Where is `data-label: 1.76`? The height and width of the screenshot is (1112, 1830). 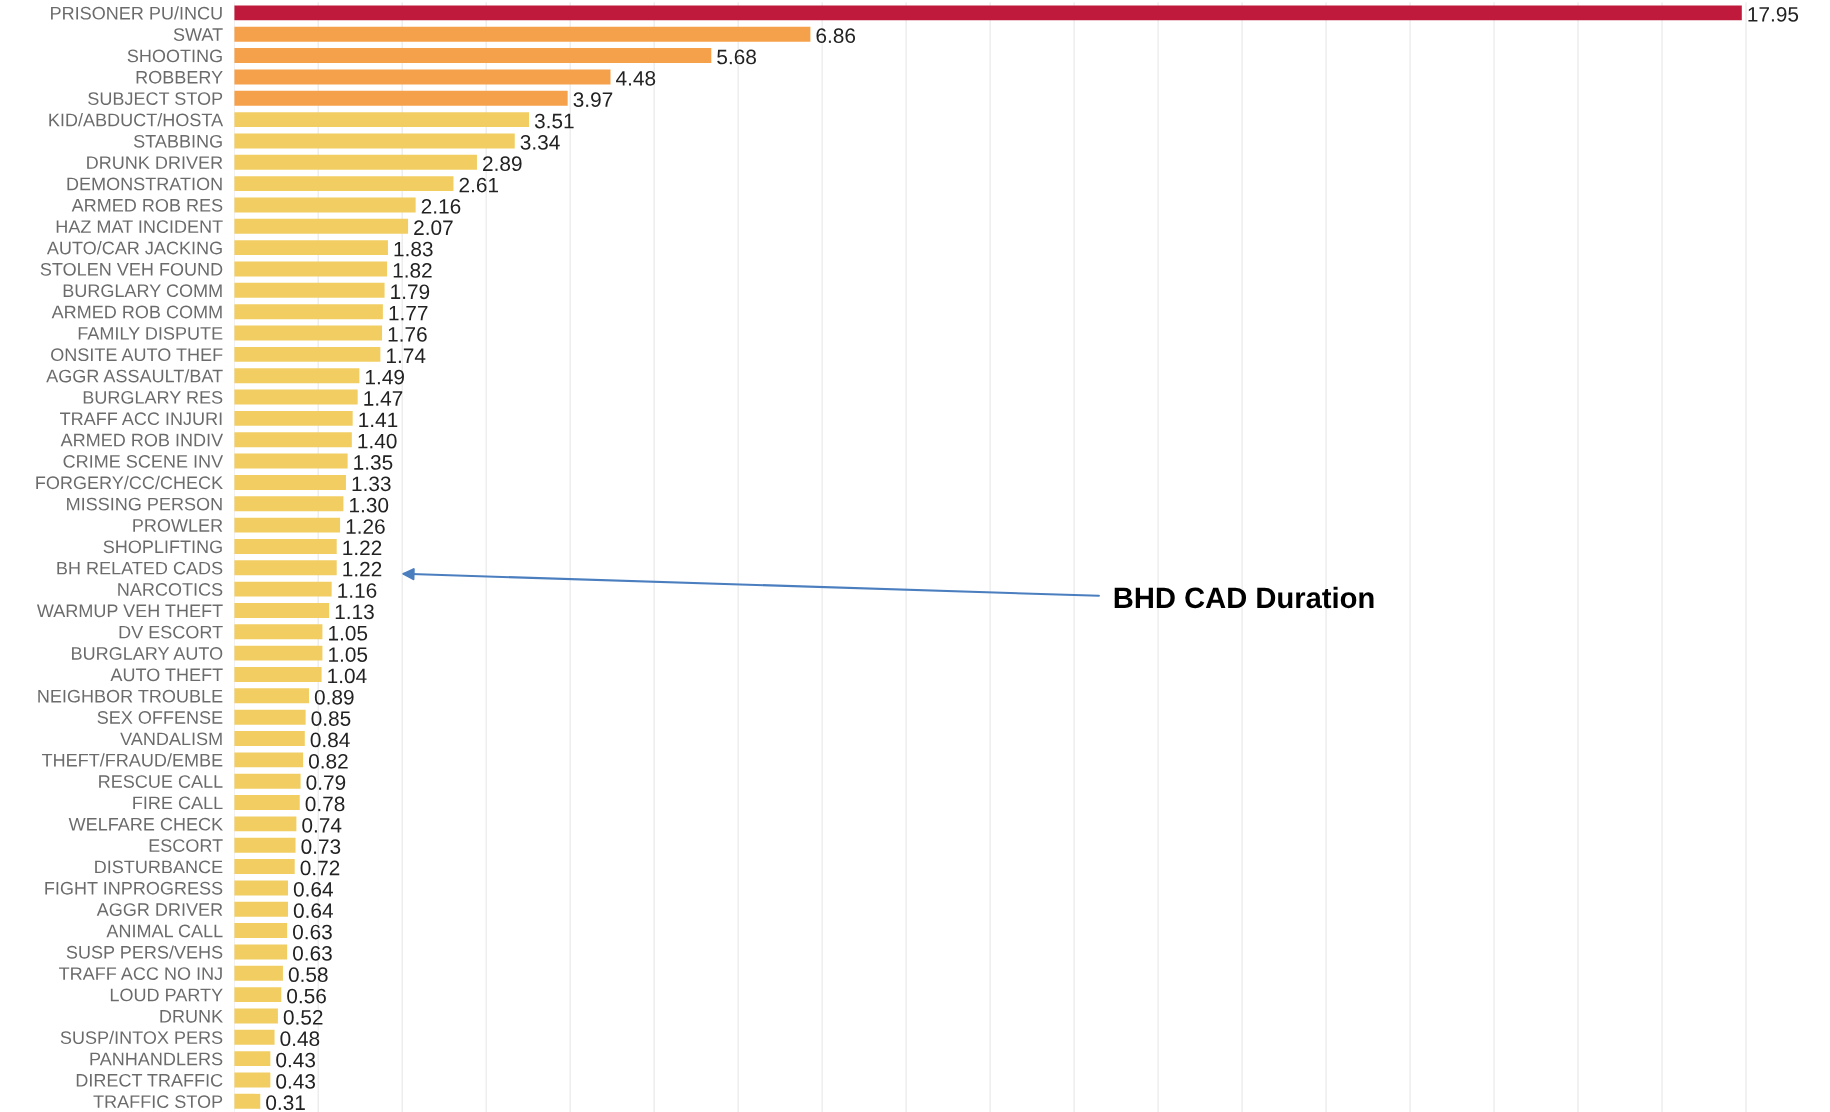
data-label: 1.76 is located at coordinates (407, 334).